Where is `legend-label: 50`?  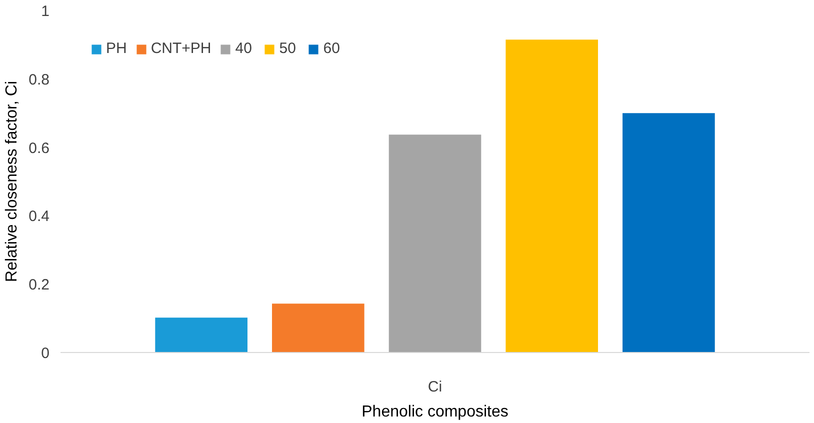
legend-label: 50 is located at coordinates (288, 48).